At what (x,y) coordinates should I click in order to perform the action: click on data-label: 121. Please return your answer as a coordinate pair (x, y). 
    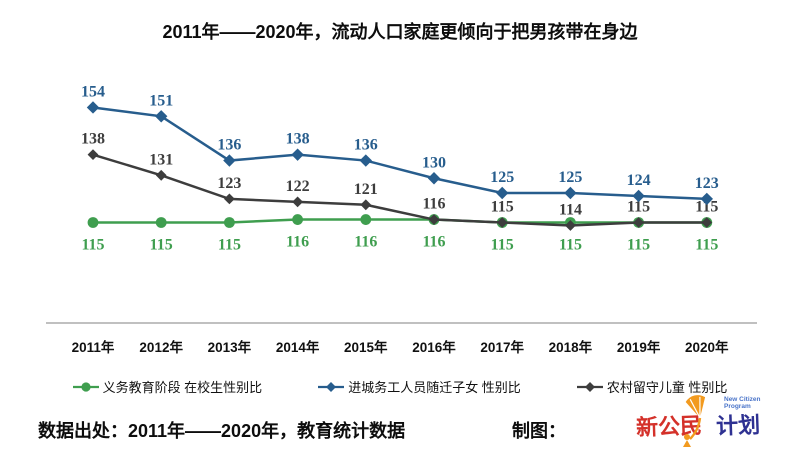
    Looking at the image, I should click on (366, 189).